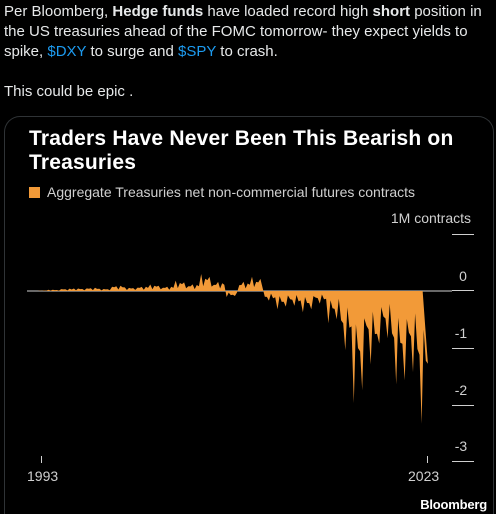 The width and height of the screenshot is (496, 514). What do you see at coordinates (391, 11) in the screenshot?
I see `bold-text: short` at bounding box center [391, 11].